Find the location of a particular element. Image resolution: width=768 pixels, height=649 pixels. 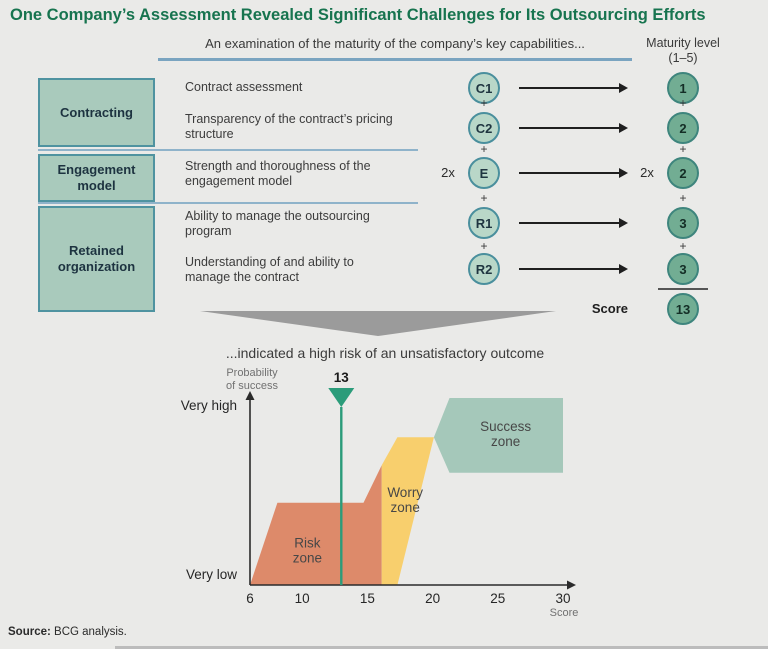

group-box-retained-organization: Retained organization is located at coordinates (96, 259).